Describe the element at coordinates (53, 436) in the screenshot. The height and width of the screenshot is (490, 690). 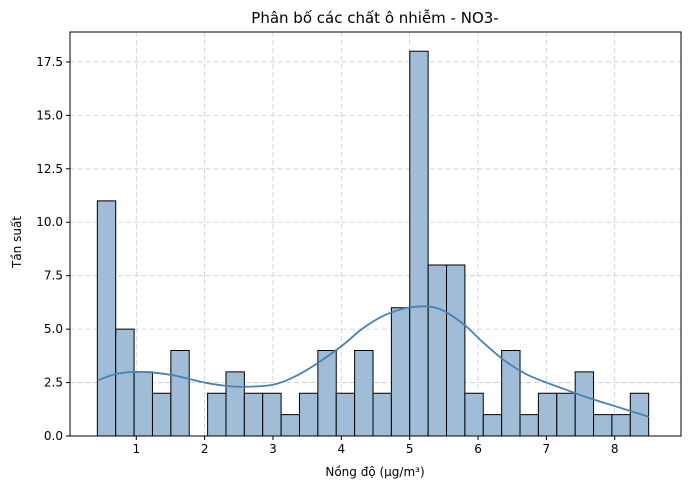
I see `y-tick-label: 0.0` at that location.